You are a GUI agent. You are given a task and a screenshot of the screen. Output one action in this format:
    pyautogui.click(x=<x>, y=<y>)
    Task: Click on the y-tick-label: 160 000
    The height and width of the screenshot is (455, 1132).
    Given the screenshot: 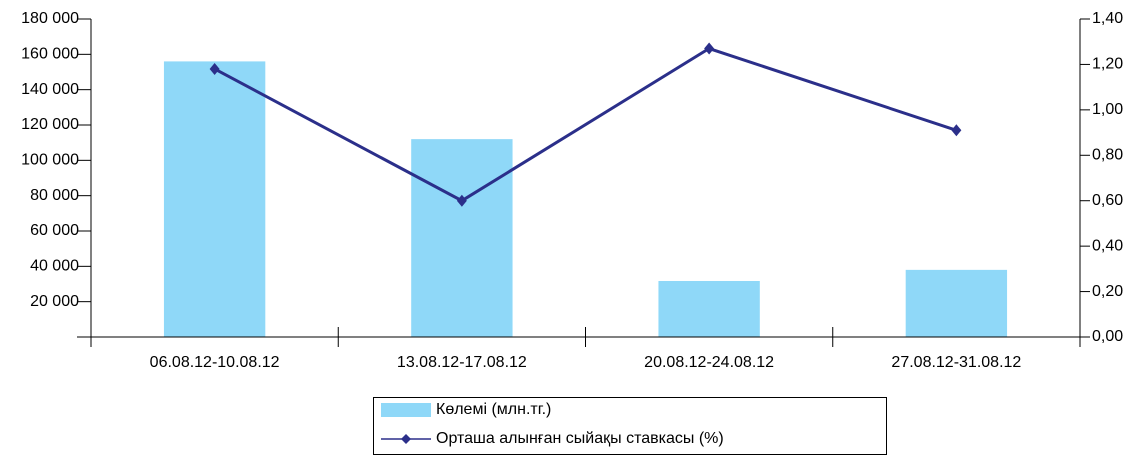 What is the action you would take?
    pyautogui.click(x=50, y=54)
    